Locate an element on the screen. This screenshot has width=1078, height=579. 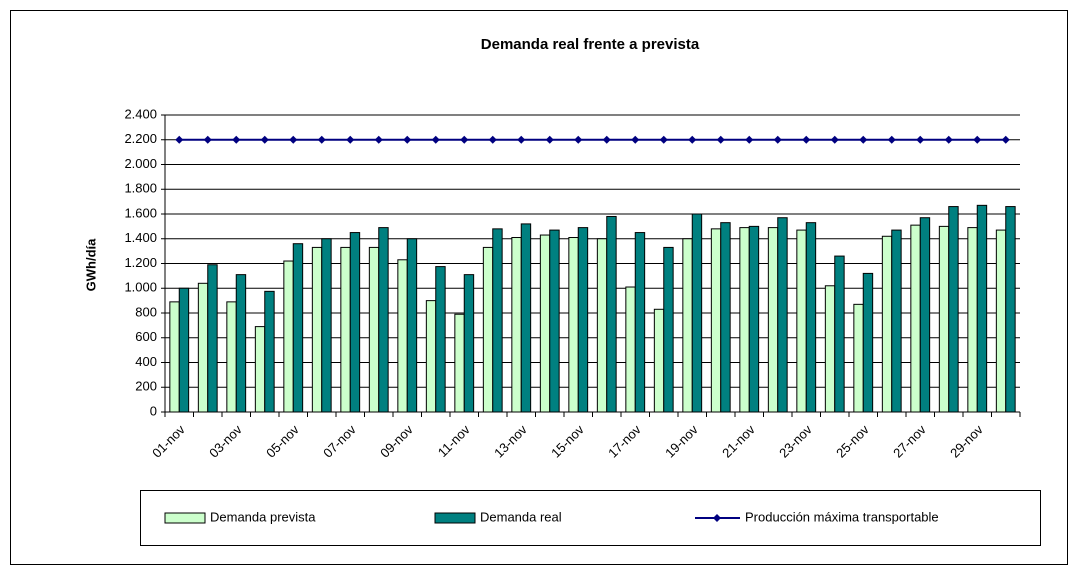
y-tick-label: 1.800 is located at coordinates (140, 188).